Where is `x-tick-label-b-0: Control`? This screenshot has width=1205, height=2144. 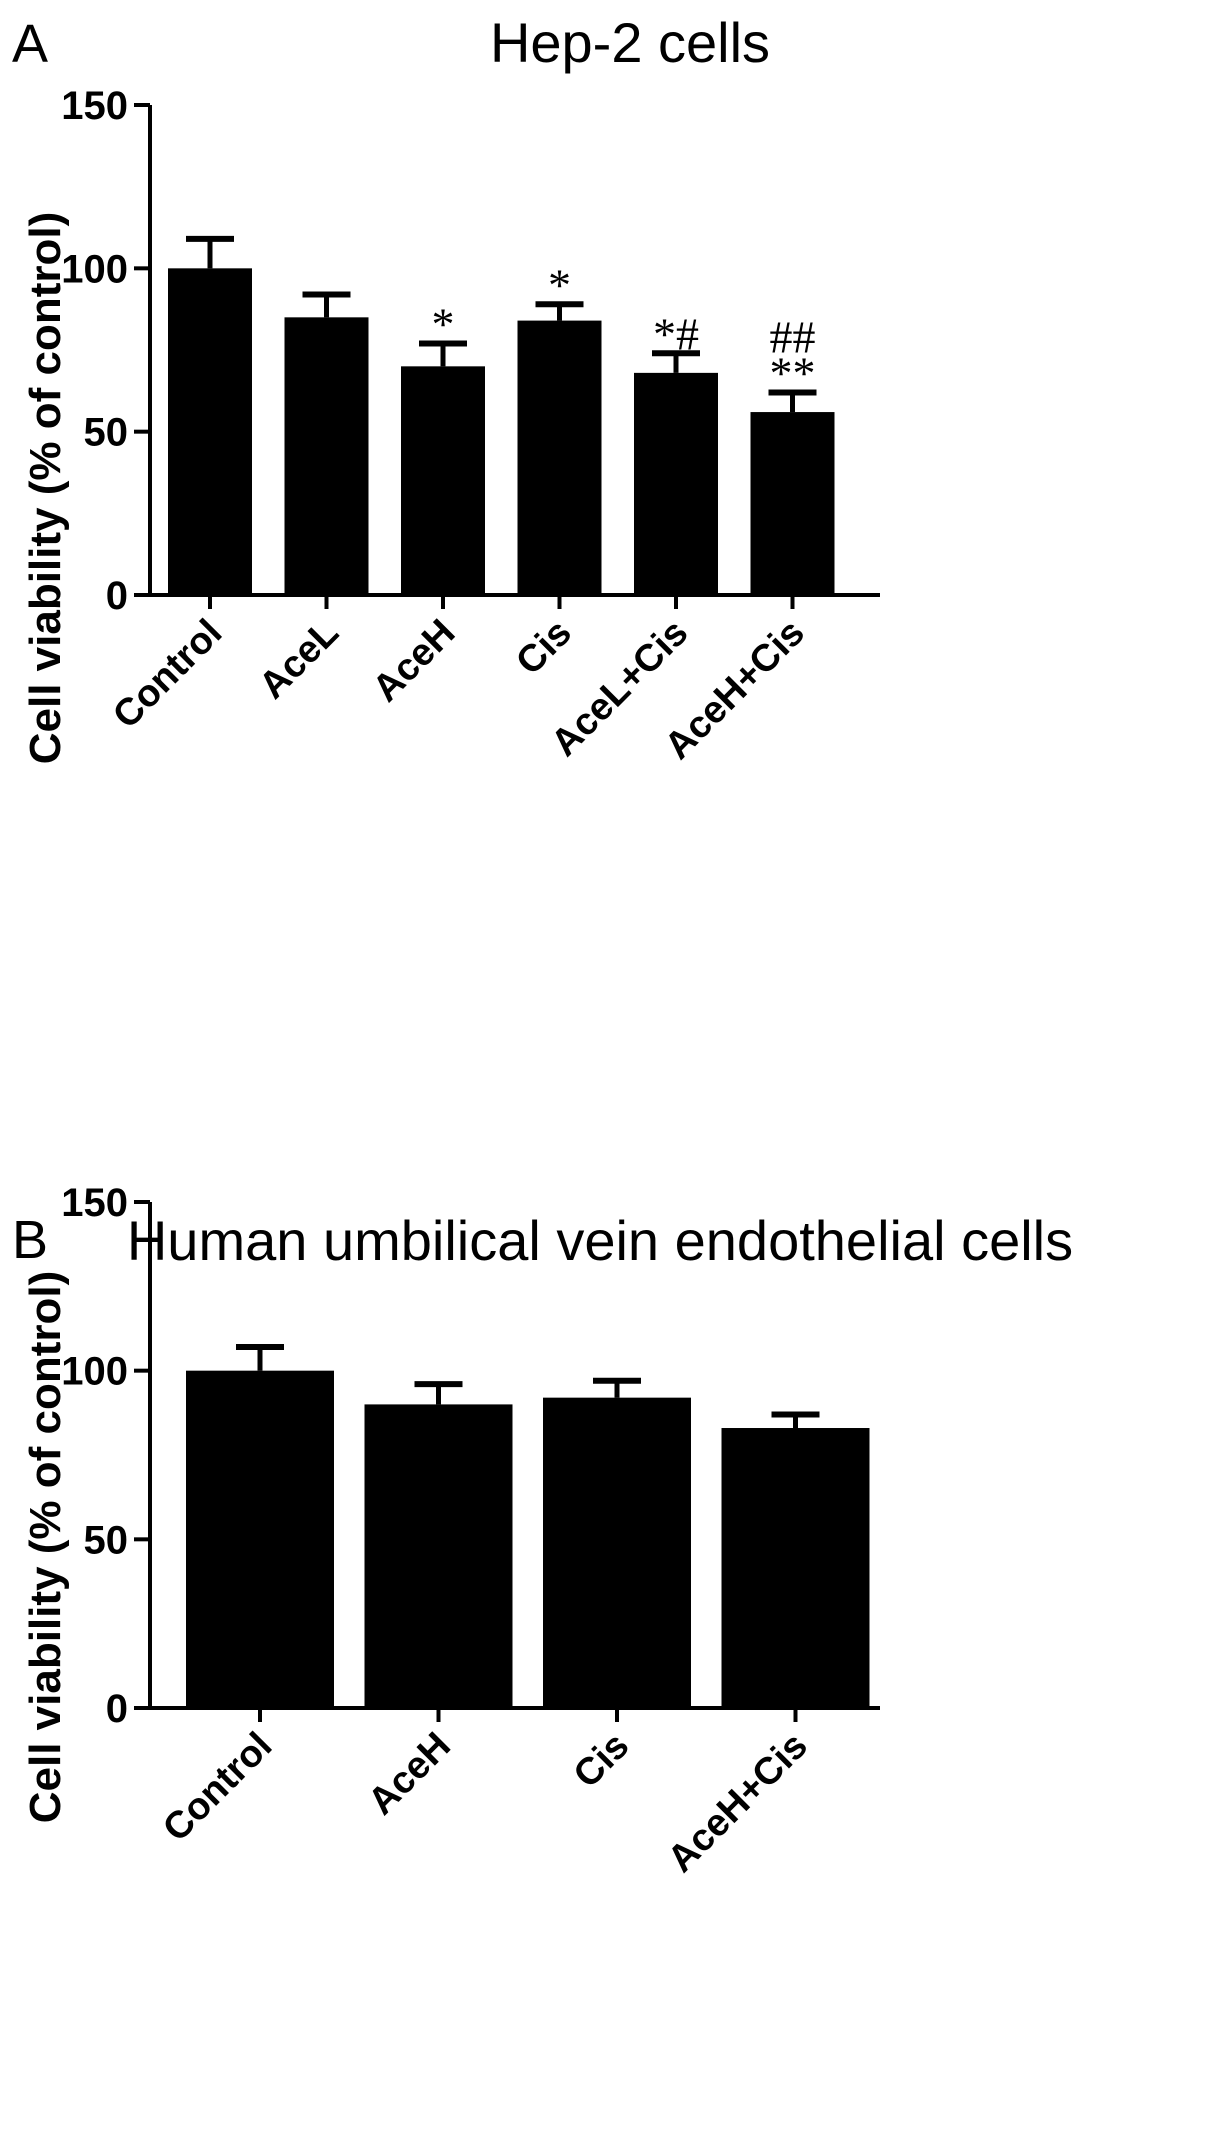
x-tick-label-b-0: Control is located at coordinates (217, 1787).